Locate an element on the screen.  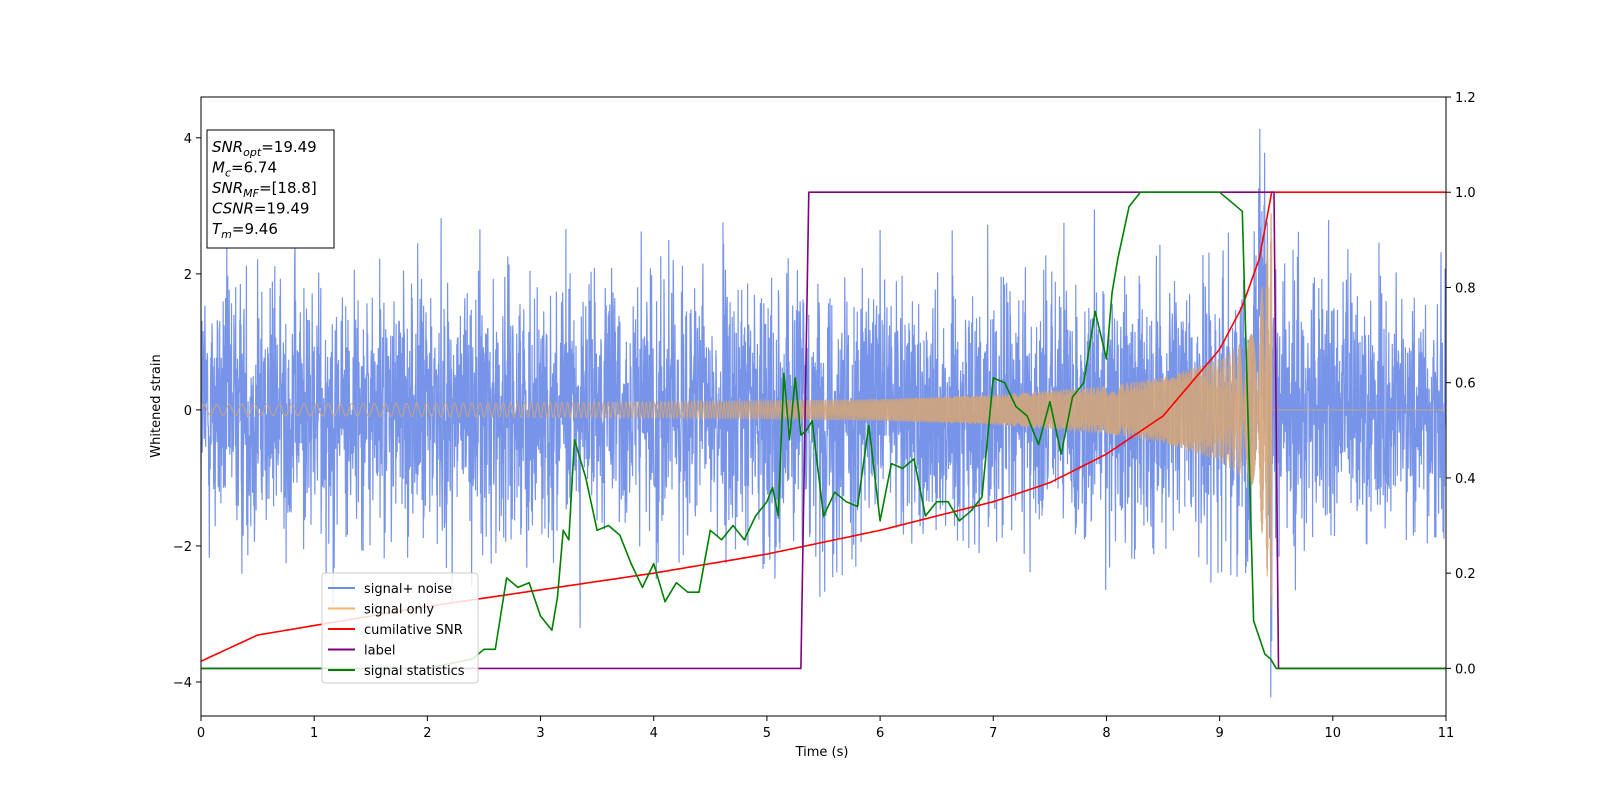
x-tick-label: 6 is located at coordinates (880, 733).